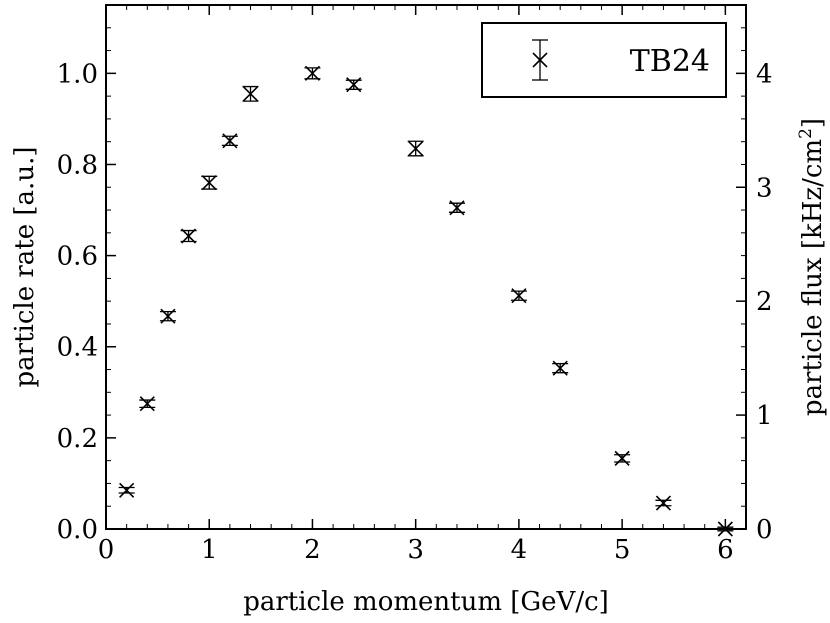  Describe the element at coordinates (426, 602) in the screenshot. I see `x-axis-label: particle momentum [GeV/c]` at that location.